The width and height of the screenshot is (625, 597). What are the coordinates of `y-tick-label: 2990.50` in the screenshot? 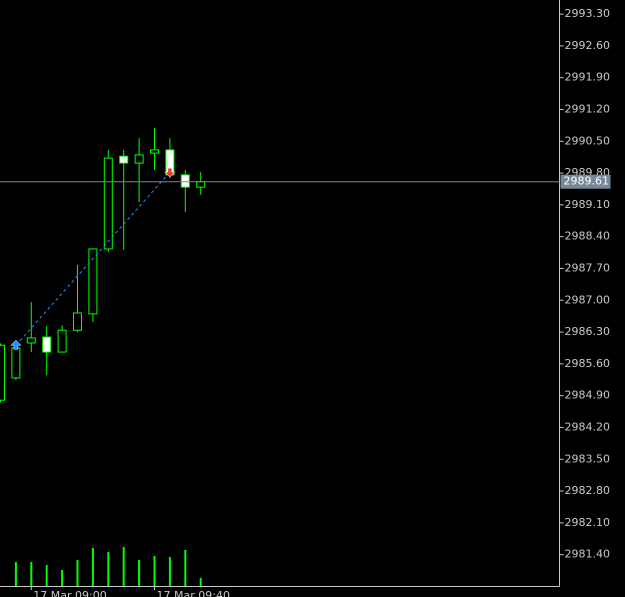 It's located at (588, 140).